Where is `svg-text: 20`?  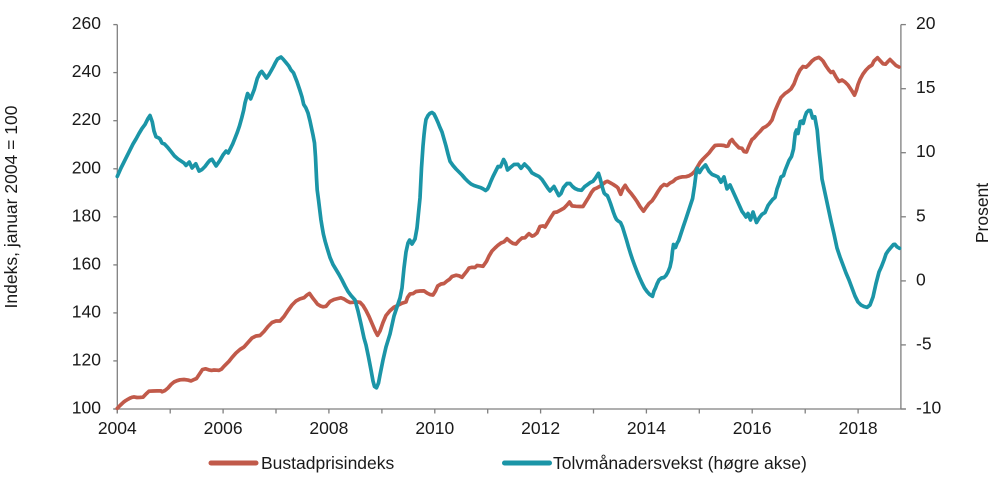 svg-text: 20 is located at coordinates (926, 23).